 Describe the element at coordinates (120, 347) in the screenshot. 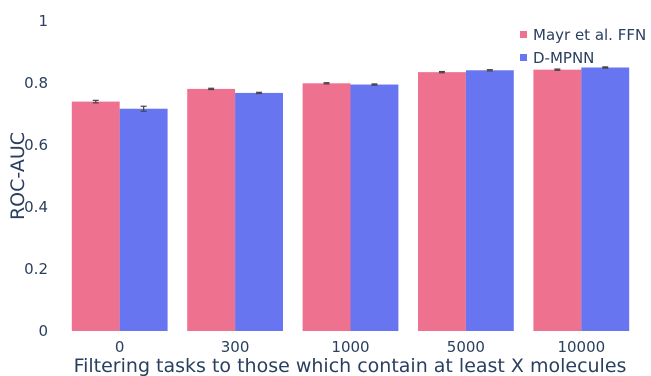

I see `x-tick-label: 0` at that location.